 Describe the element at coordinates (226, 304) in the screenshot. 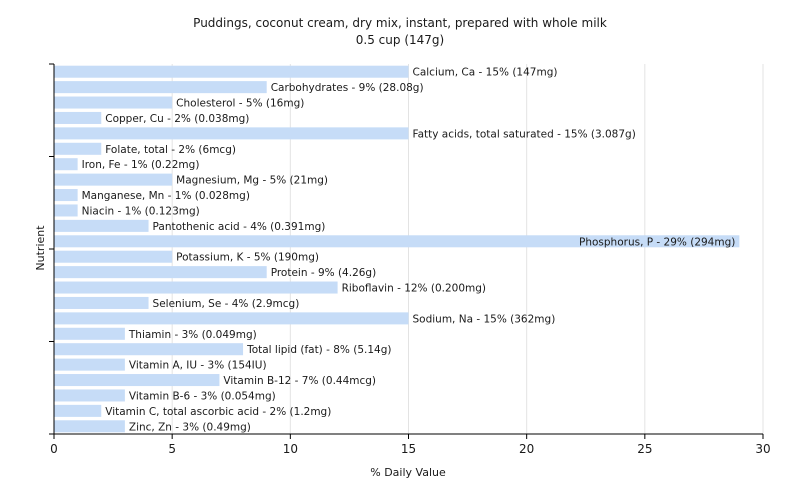

I see `bar-label: Selenium, Se - 4% (2.9mcg)` at that location.